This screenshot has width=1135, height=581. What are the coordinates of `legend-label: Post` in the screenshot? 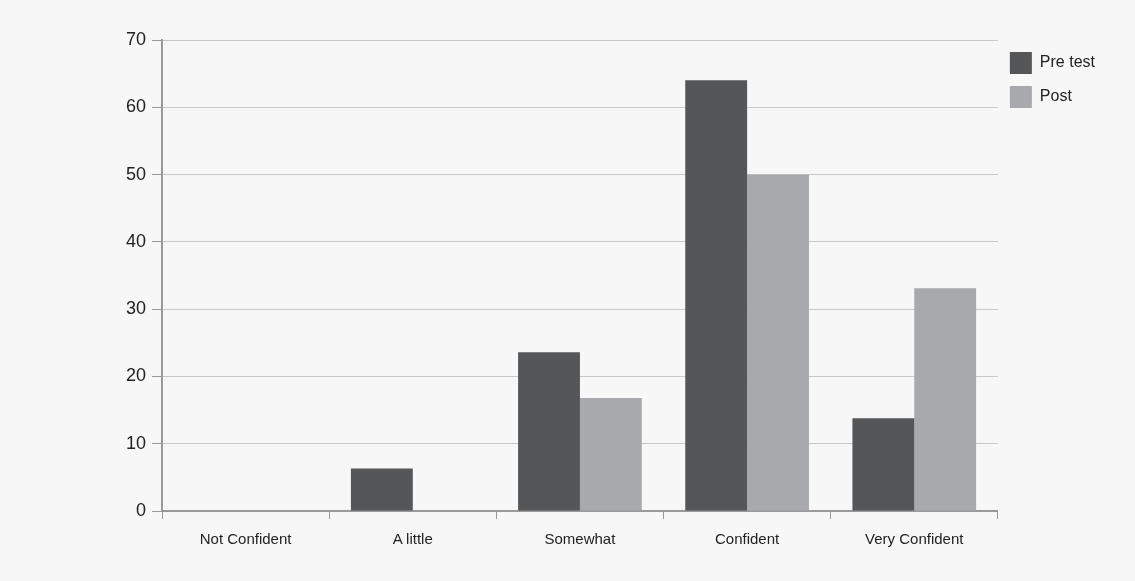 It's located at (1056, 96).